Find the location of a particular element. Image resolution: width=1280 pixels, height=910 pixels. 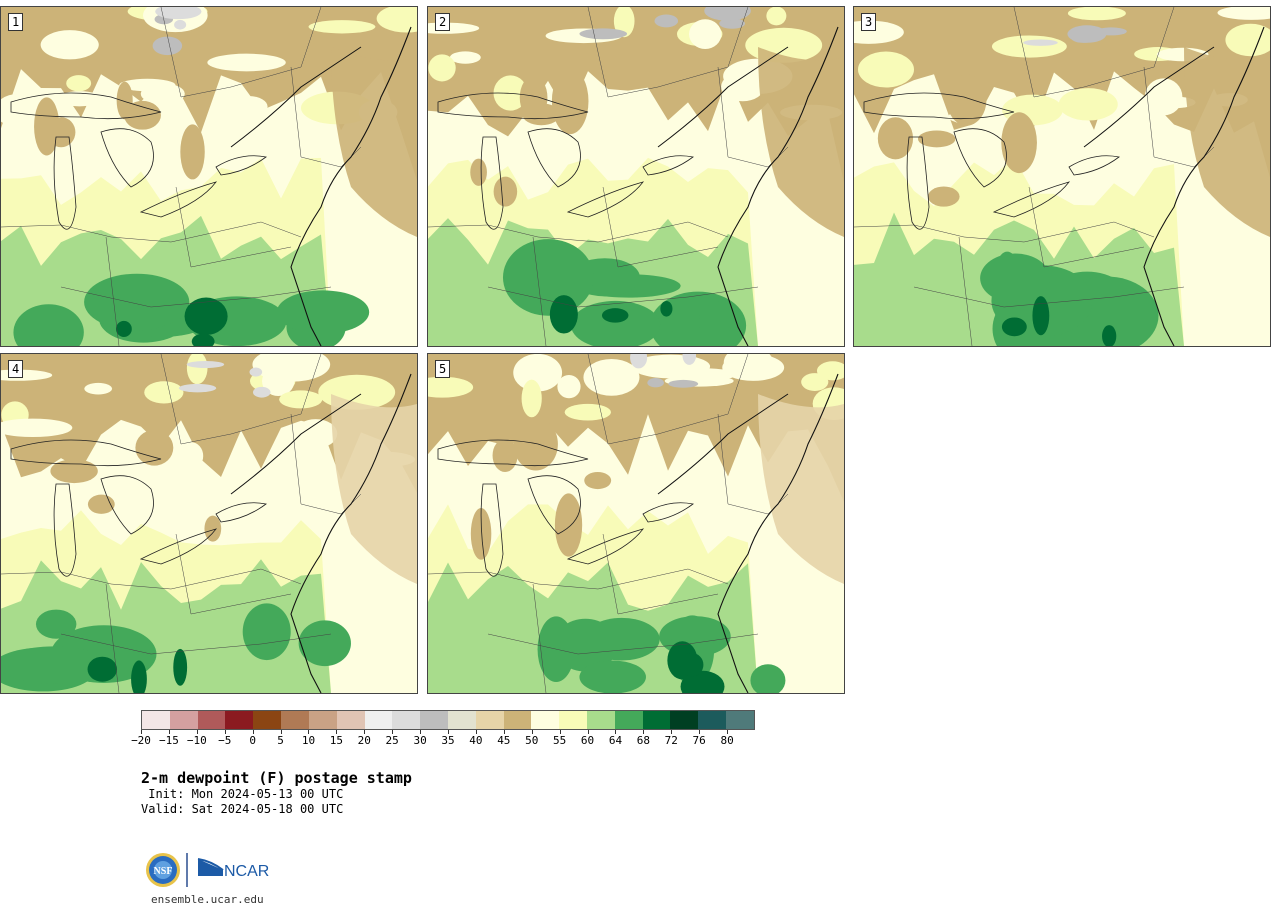

init-time: Init: Mon 2024-05-13 00 UTC is located at coordinates (242, 794).